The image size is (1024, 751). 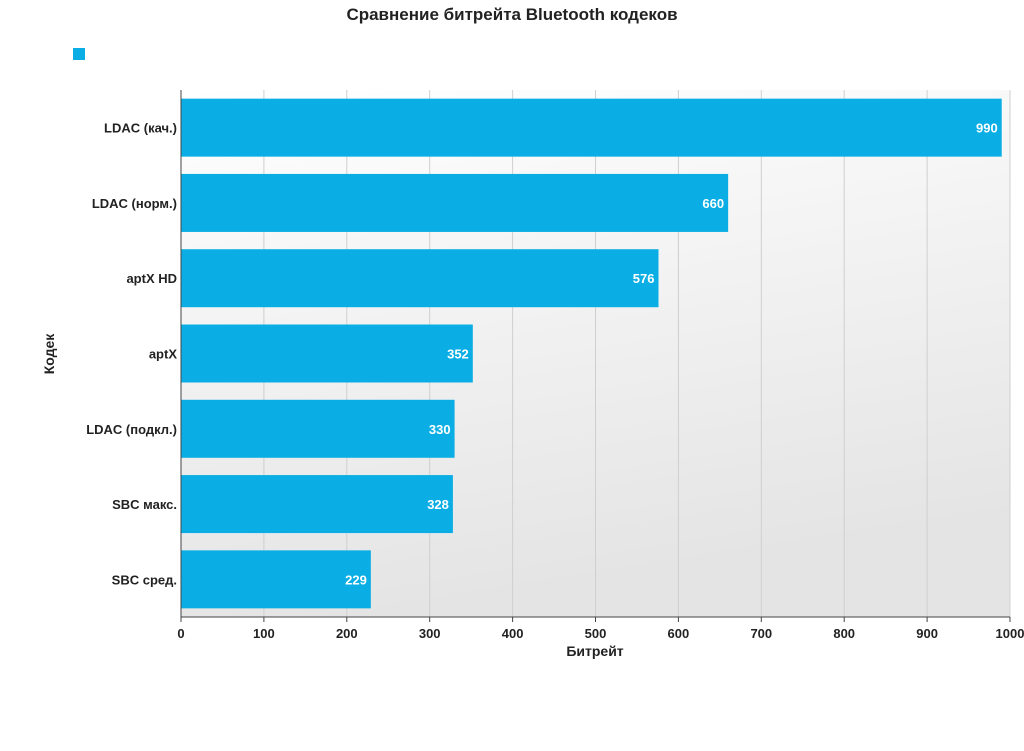 I want to click on category-label: SBC сред., so click(x=144, y=579).